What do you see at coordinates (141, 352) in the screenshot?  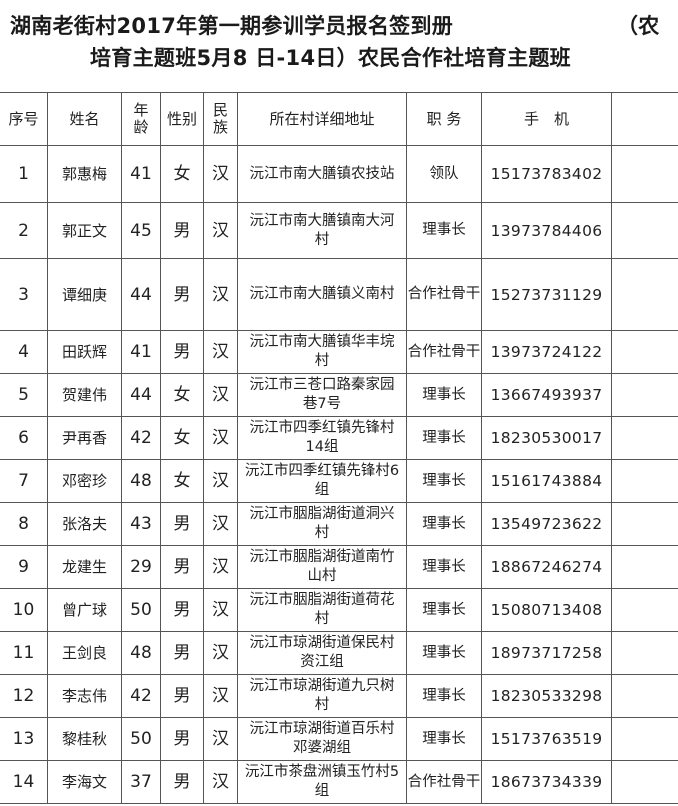 I see `age-cell: 41` at bounding box center [141, 352].